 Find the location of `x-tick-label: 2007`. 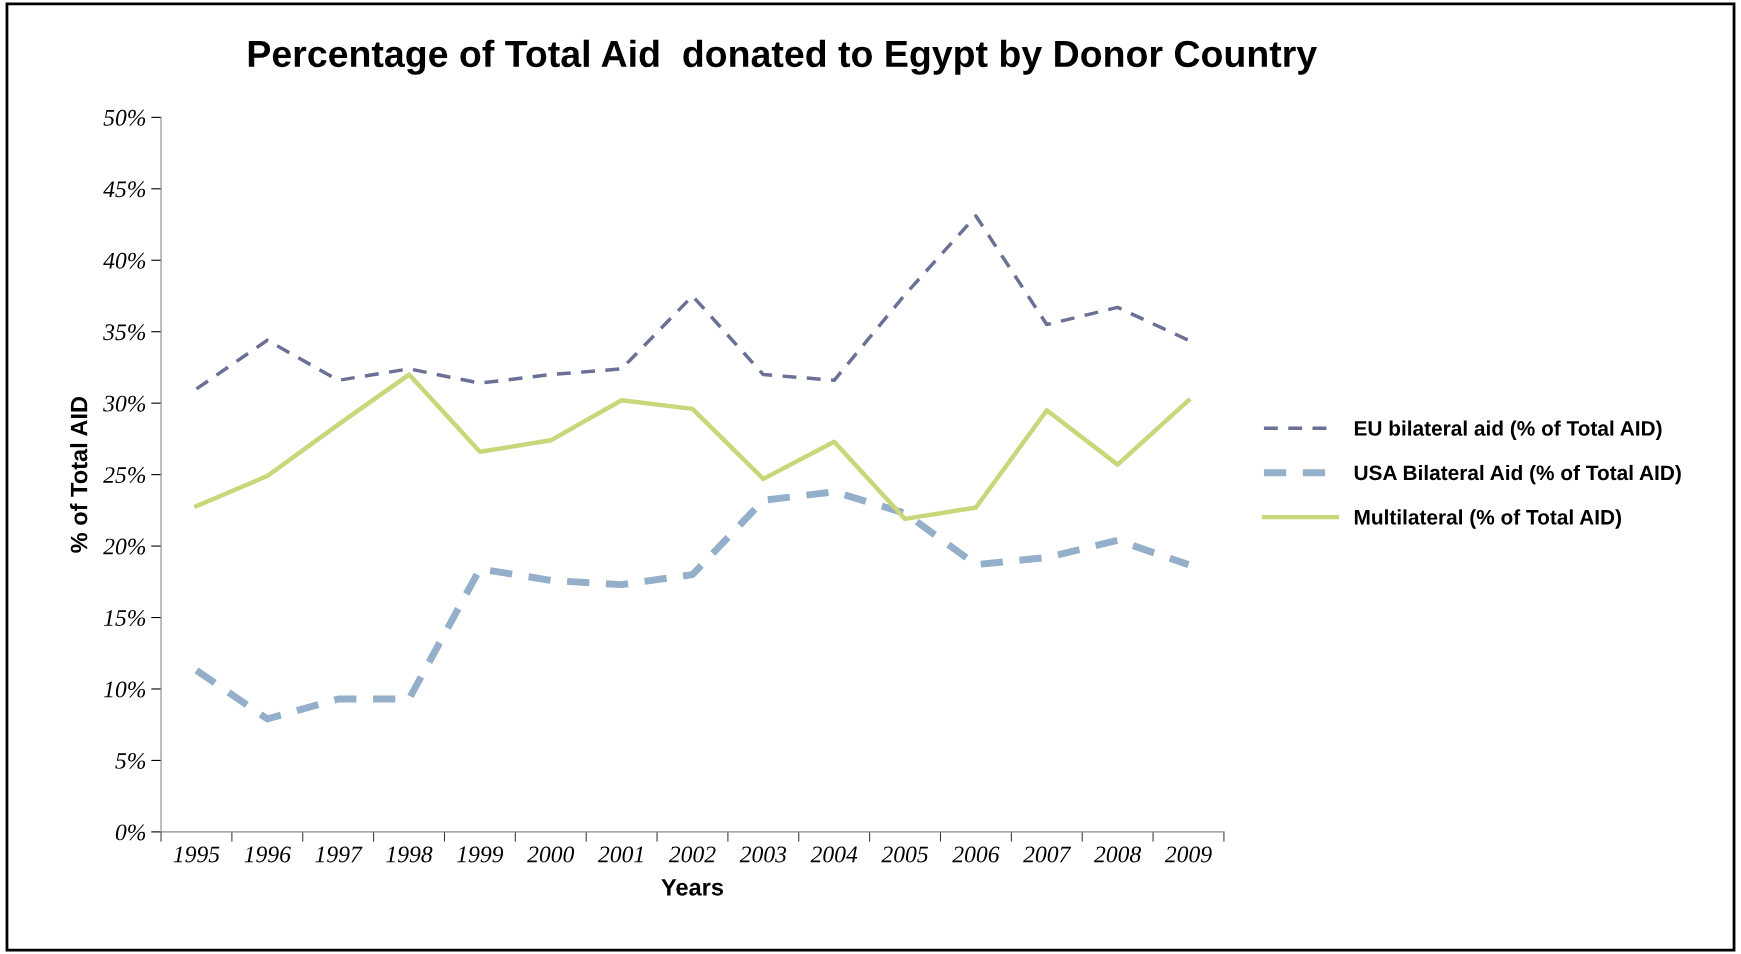

x-tick-label: 2007 is located at coordinates (1047, 854).